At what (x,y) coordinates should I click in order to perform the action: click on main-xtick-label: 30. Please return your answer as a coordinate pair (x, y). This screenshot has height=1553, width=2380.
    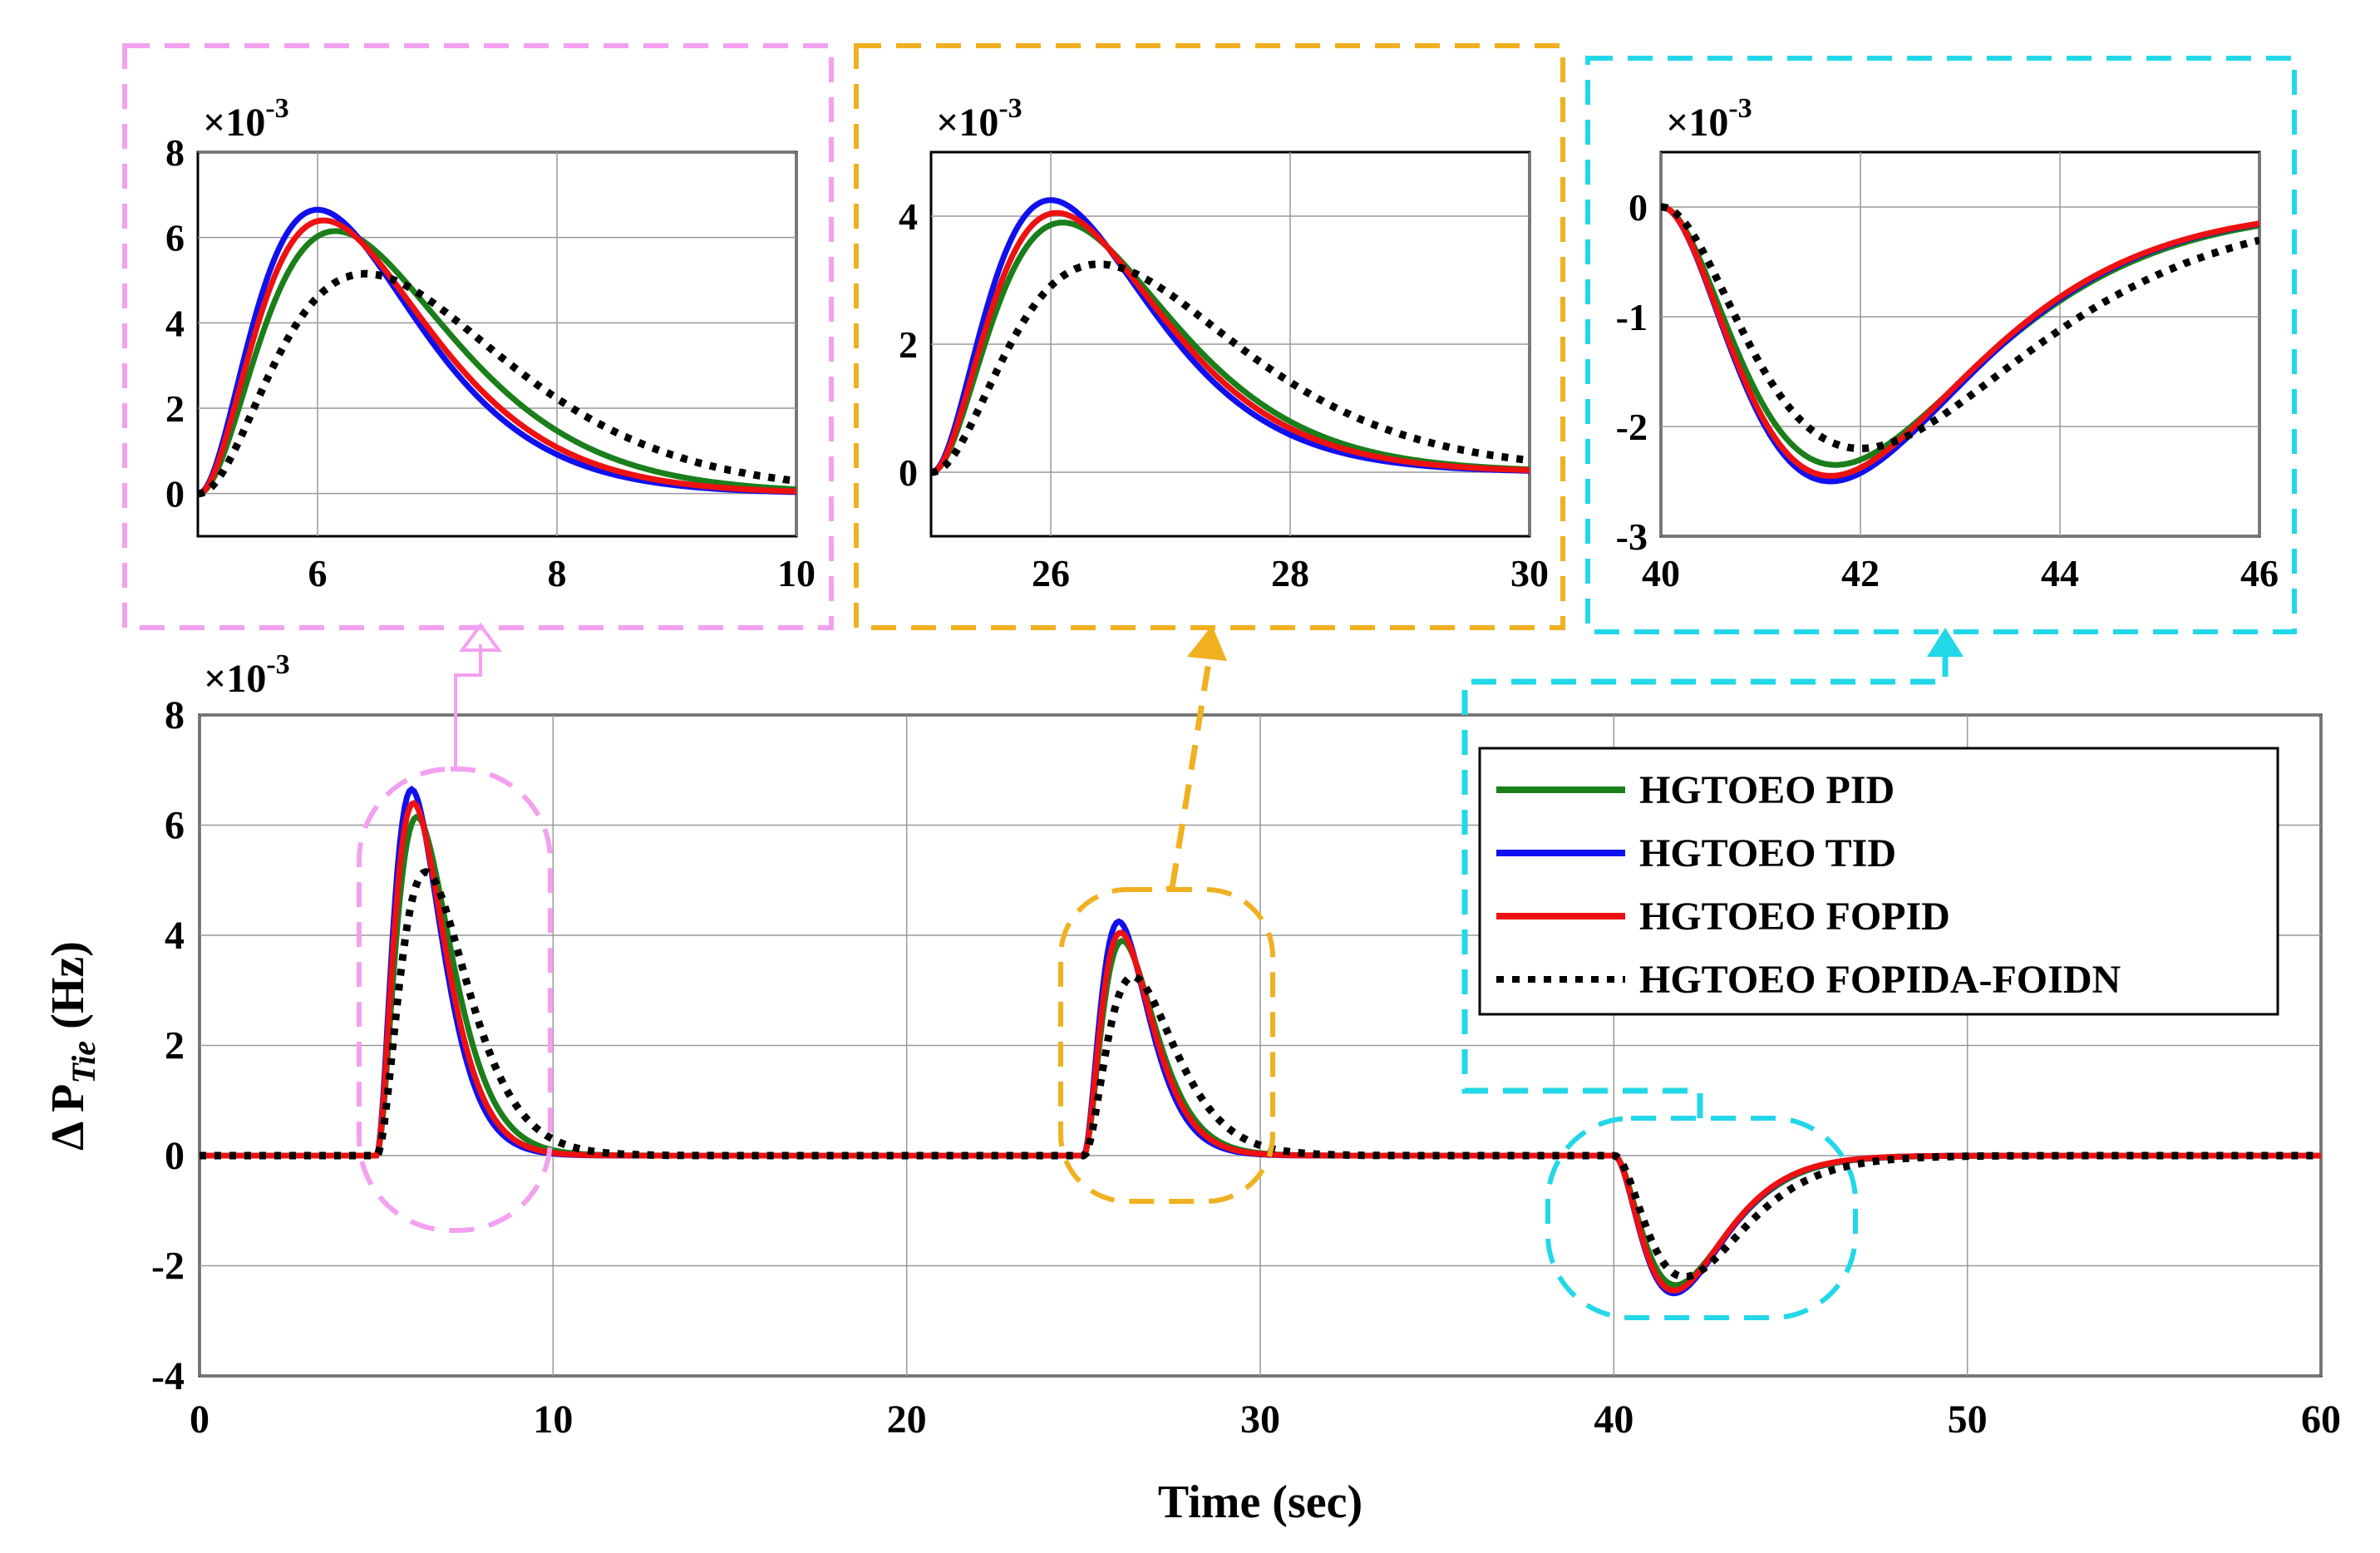
    Looking at the image, I should click on (1260, 1420).